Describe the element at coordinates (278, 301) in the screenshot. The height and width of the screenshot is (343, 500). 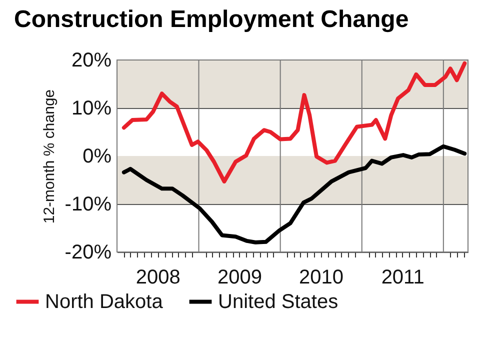
I see `legend-label: United States` at that location.